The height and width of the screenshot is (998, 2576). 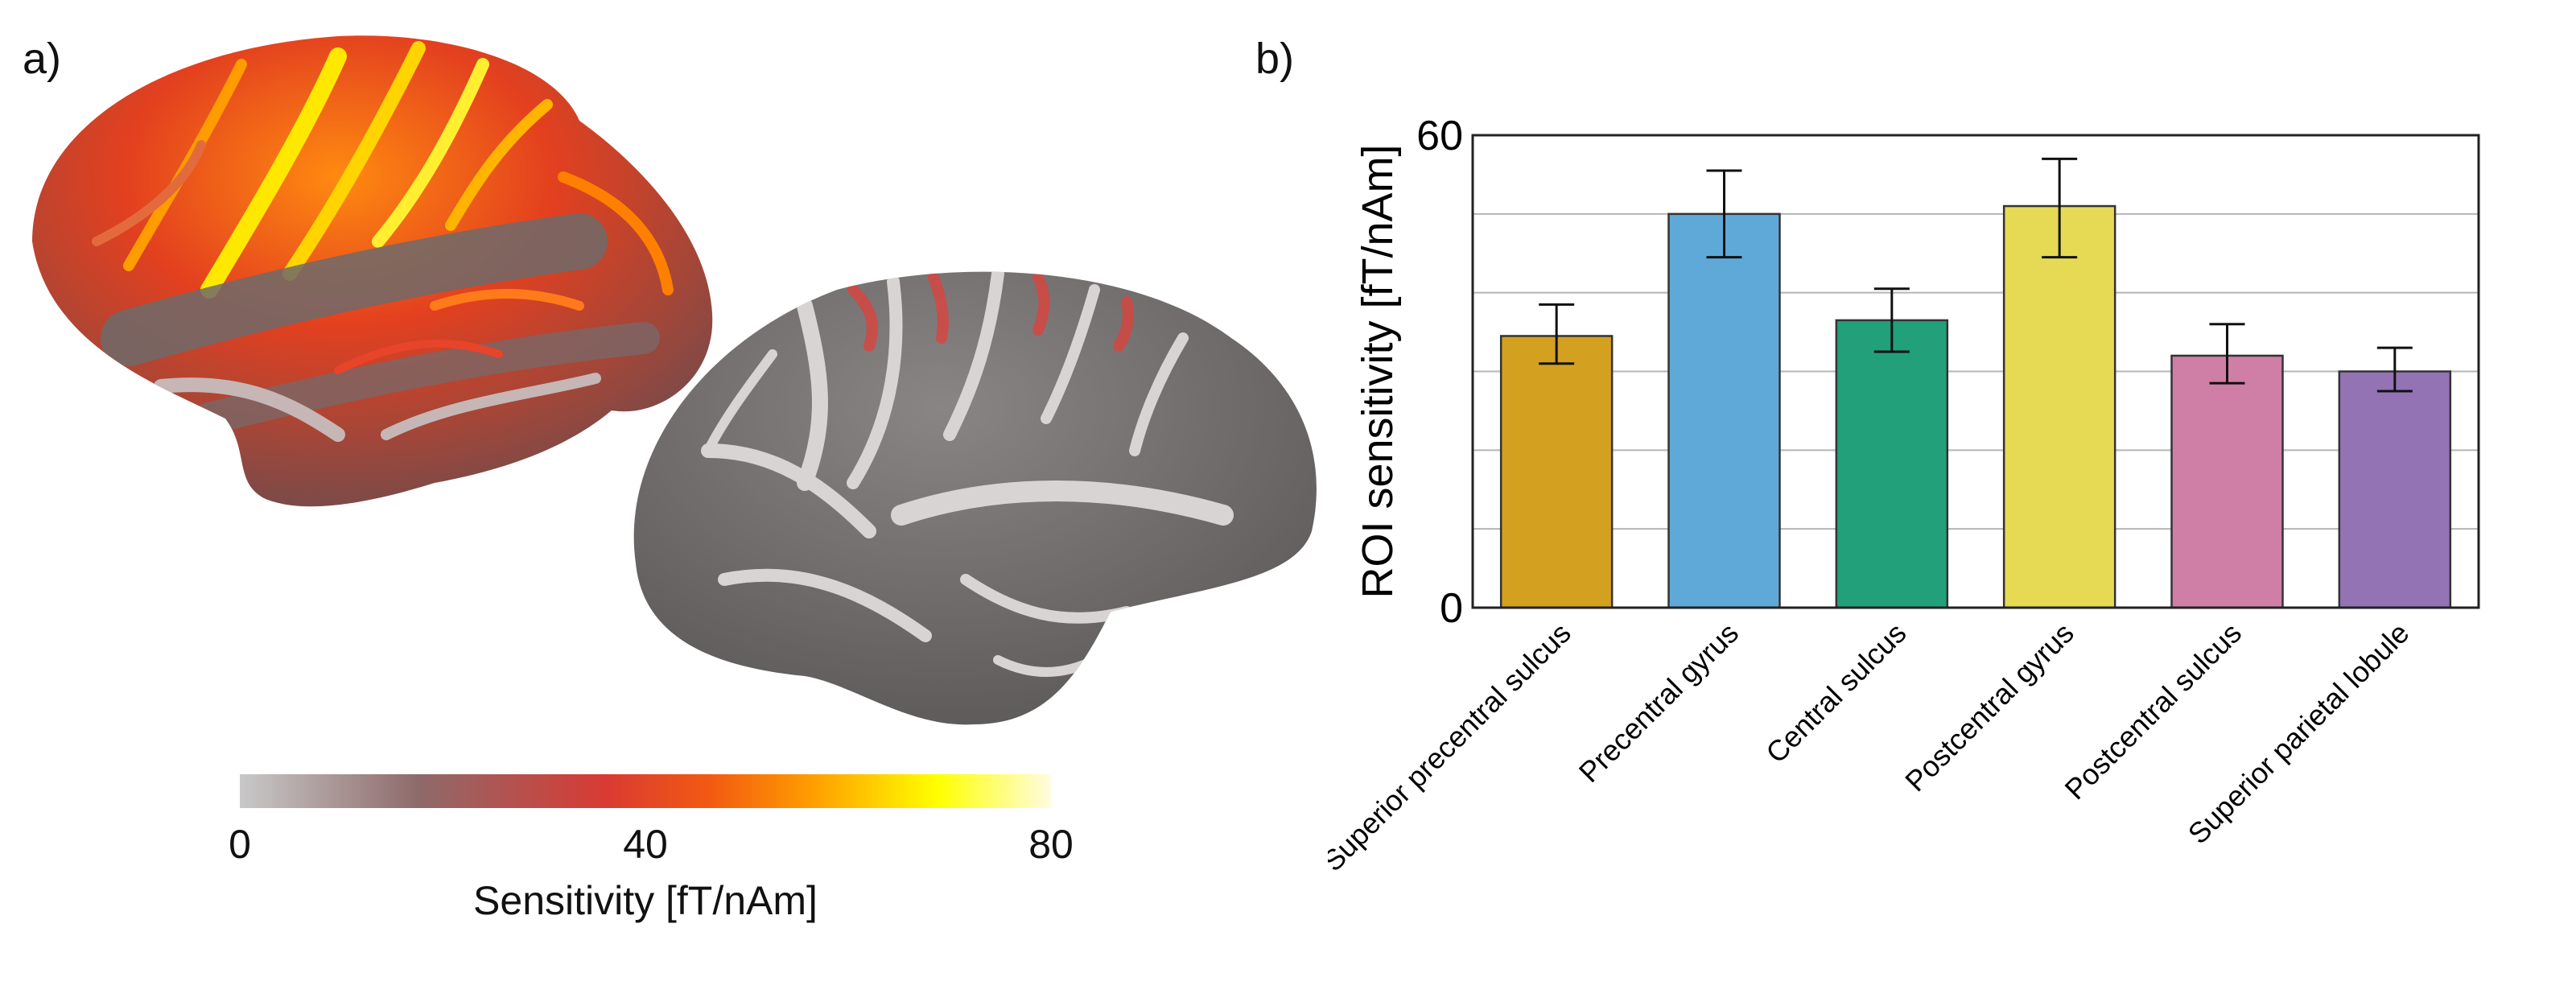 What do you see at coordinates (240, 844) in the screenshot?
I see `colorbar-tick-0: 0` at bounding box center [240, 844].